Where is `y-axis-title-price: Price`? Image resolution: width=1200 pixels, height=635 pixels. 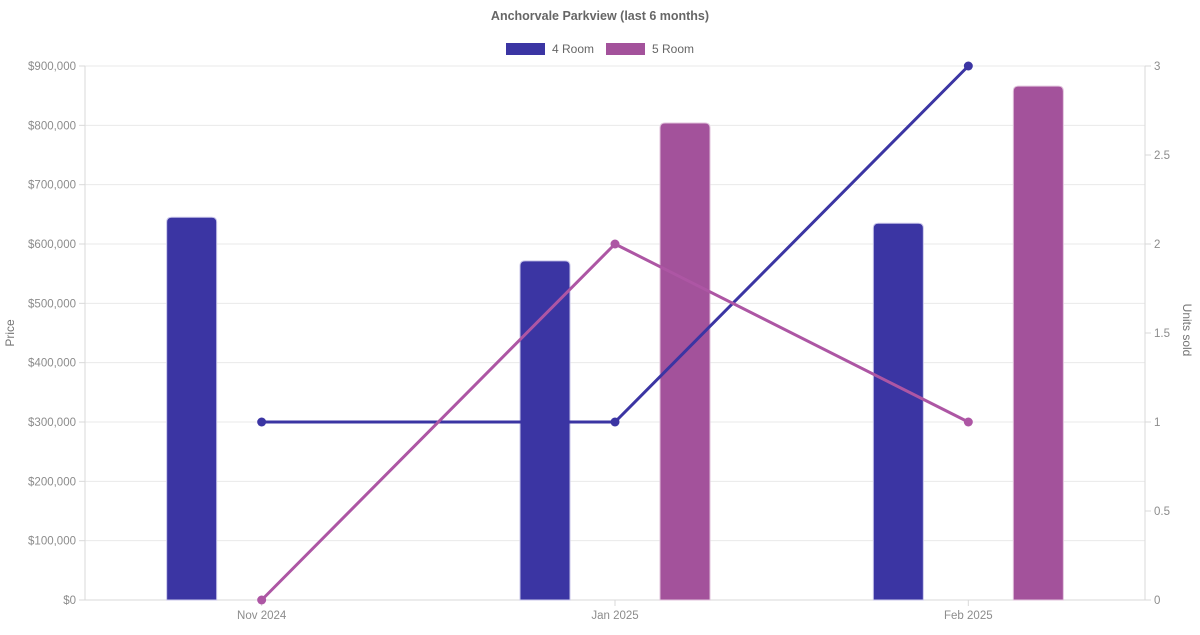 y-axis-title-price: Price is located at coordinates (10, 333).